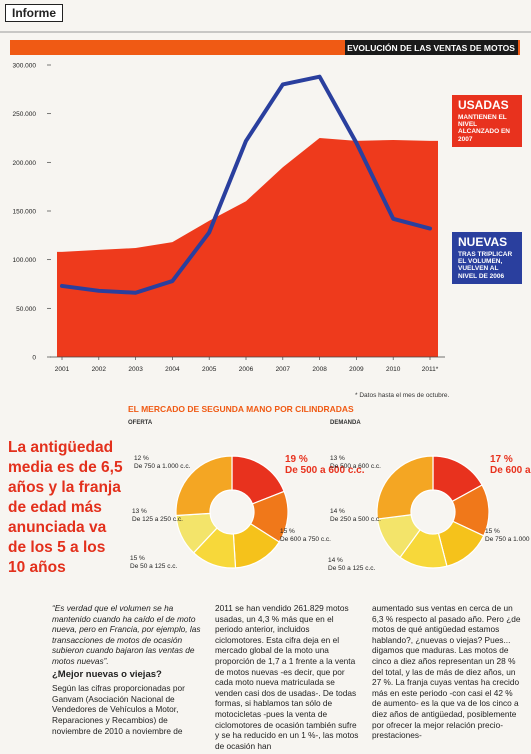 The width and height of the screenshot is (531, 754). Describe the element at coordinates (25, 163) in the screenshot. I see `y-tick-label: 200.000` at that location.